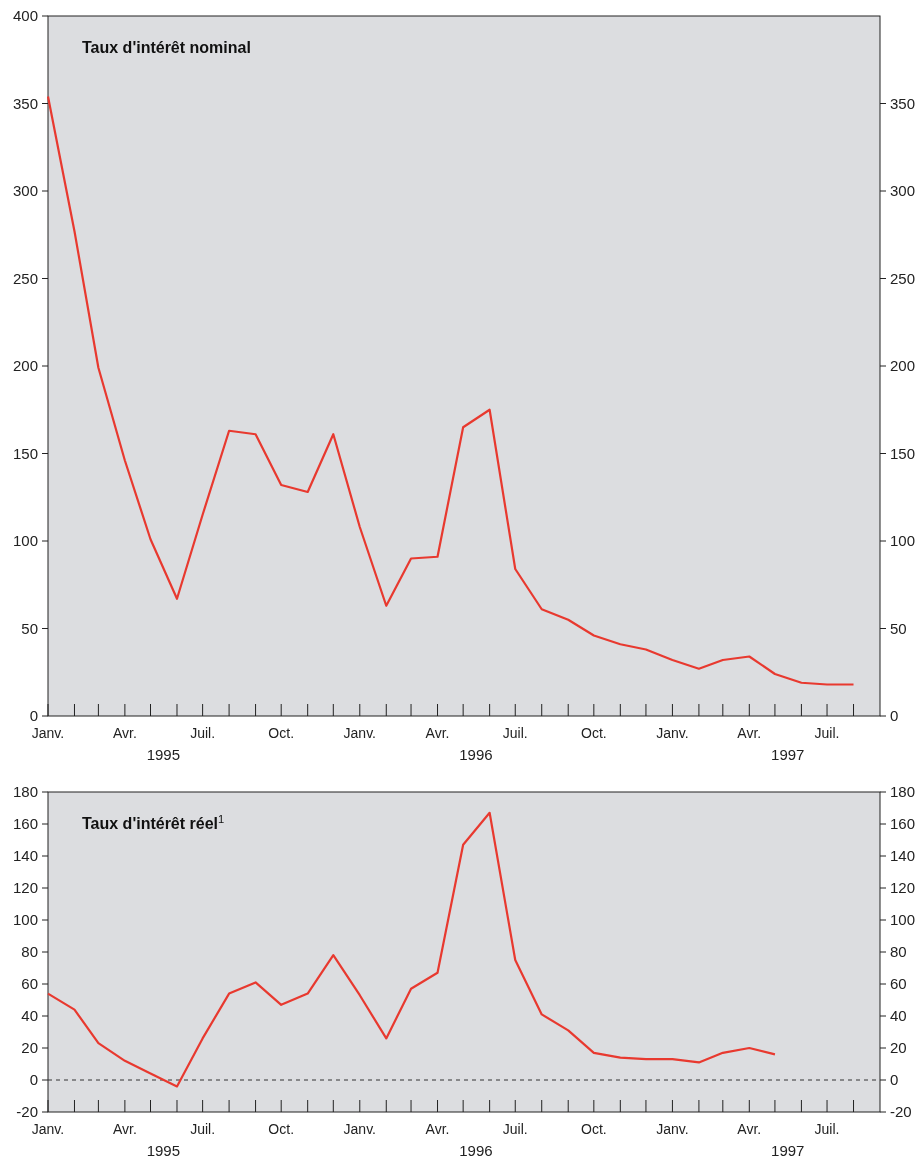  What do you see at coordinates (27, 1112) in the screenshot?
I see `y-tick-label: -20` at bounding box center [27, 1112].